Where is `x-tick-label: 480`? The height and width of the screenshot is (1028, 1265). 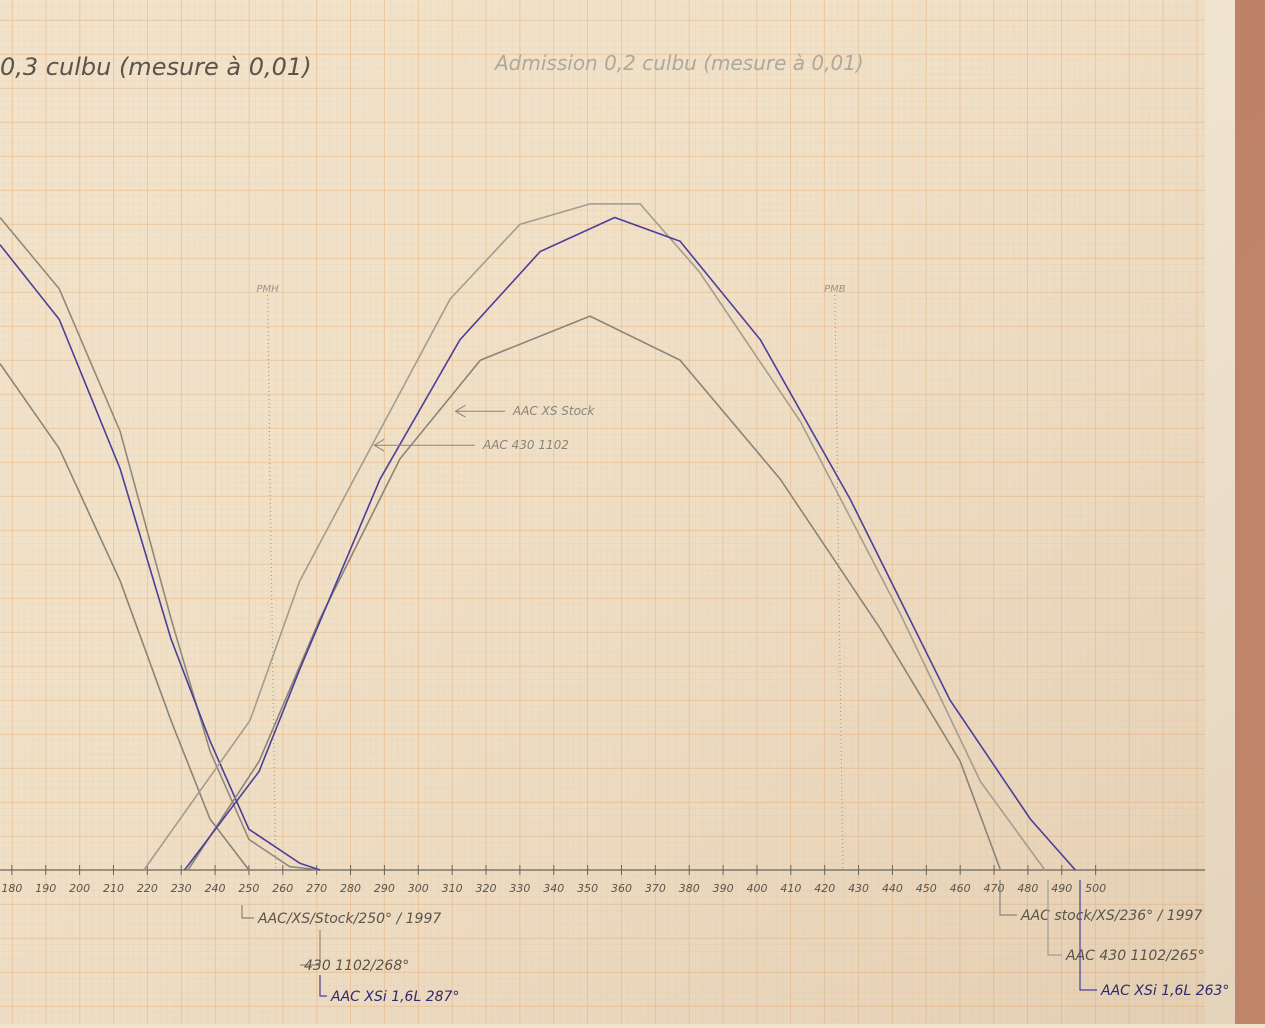
x-tick-label: 480 is located at coordinates (1027, 888).